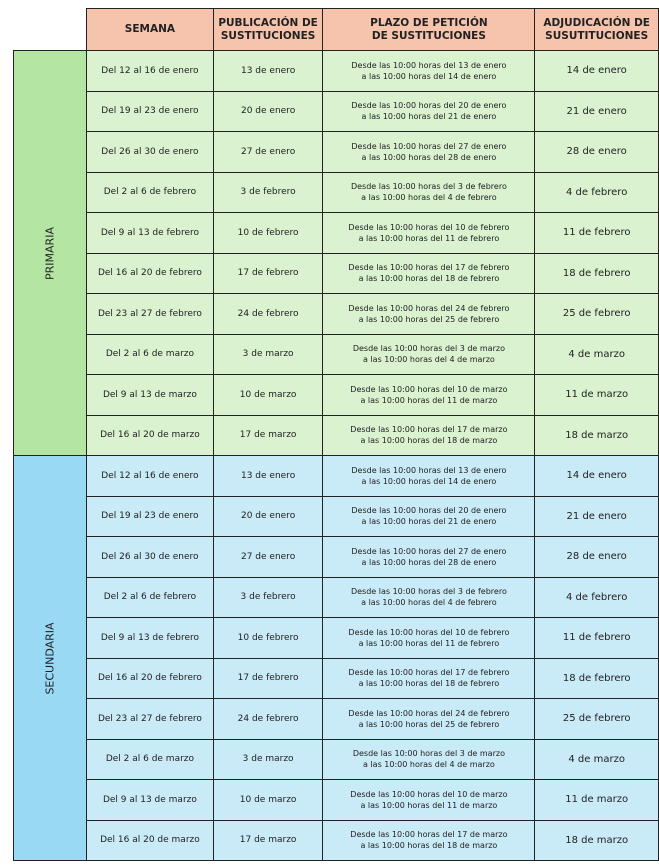 The image size is (659, 868). What do you see at coordinates (268, 354) in the screenshot?
I see `publicacion-cell: 3 de marzo` at bounding box center [268, 354].